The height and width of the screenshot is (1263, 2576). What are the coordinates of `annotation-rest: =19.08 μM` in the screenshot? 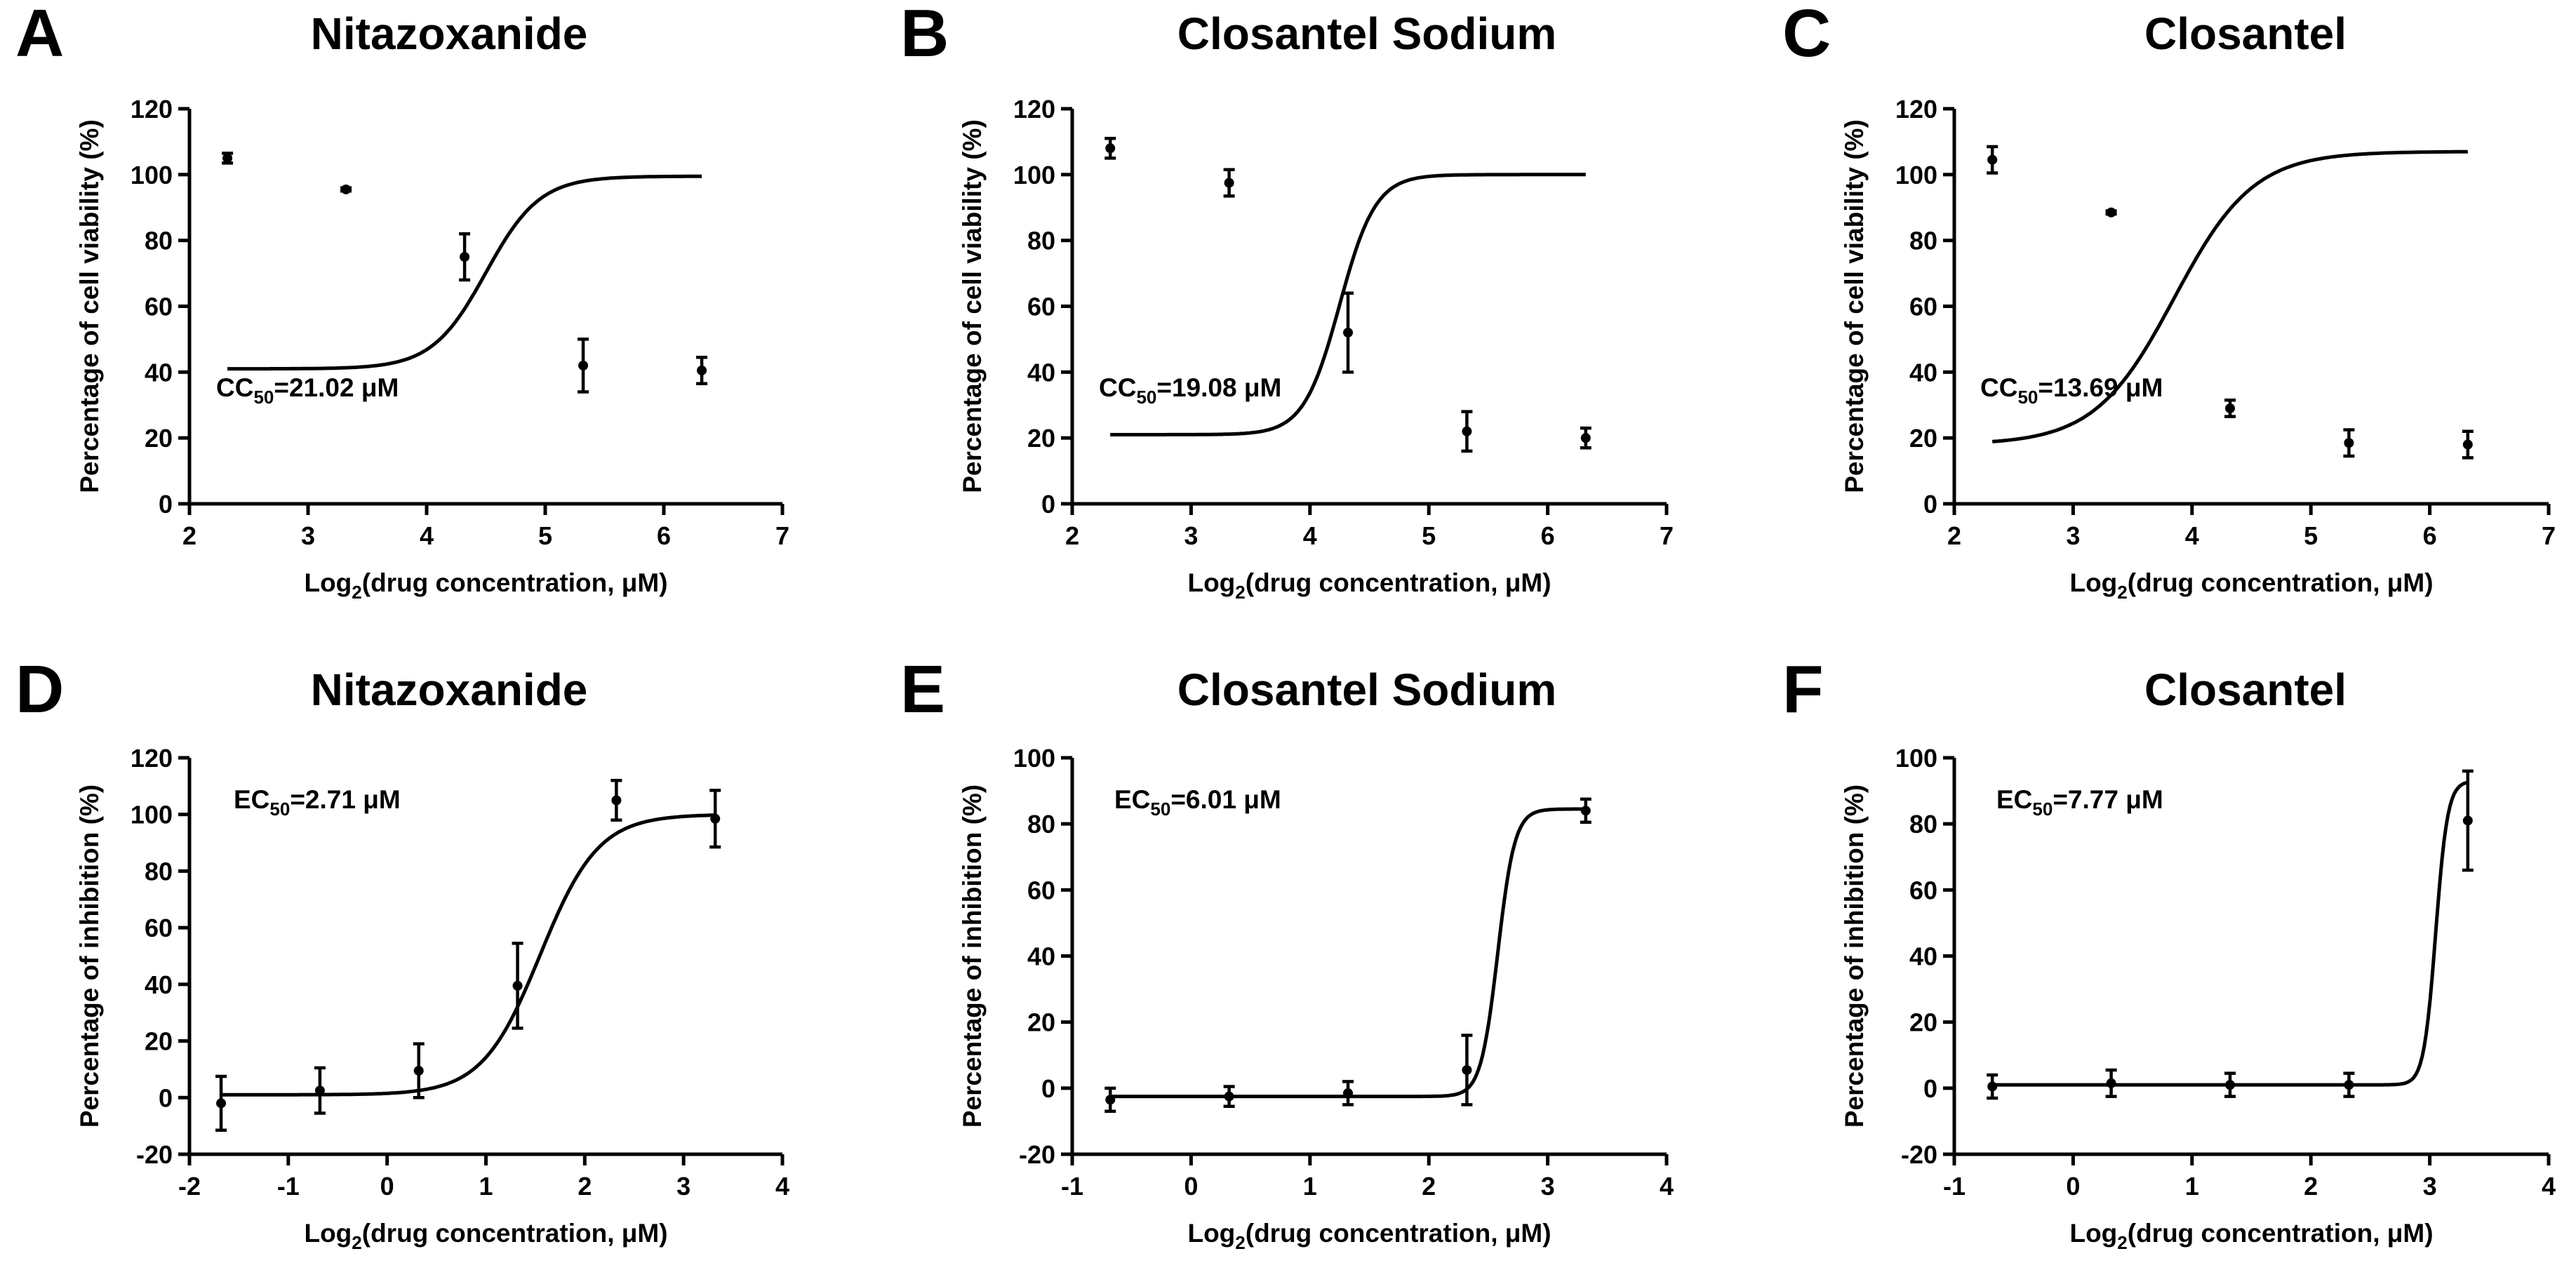 It's located at (1218, 388).